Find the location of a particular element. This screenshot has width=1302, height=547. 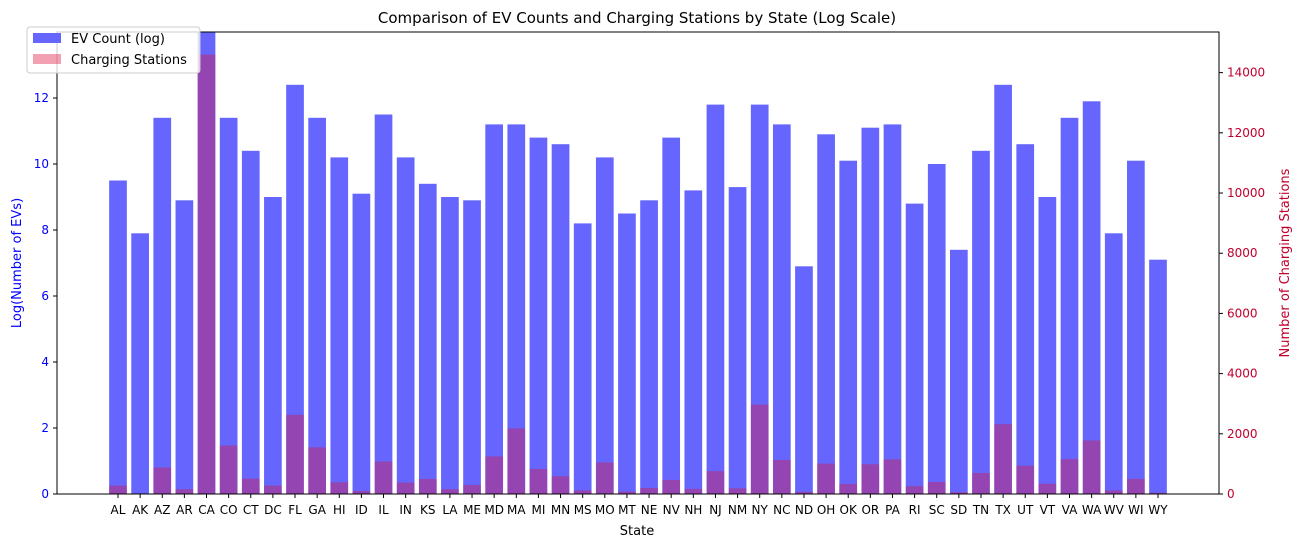

x-tick-label-sd: SD is located at coordinates (958, 510).